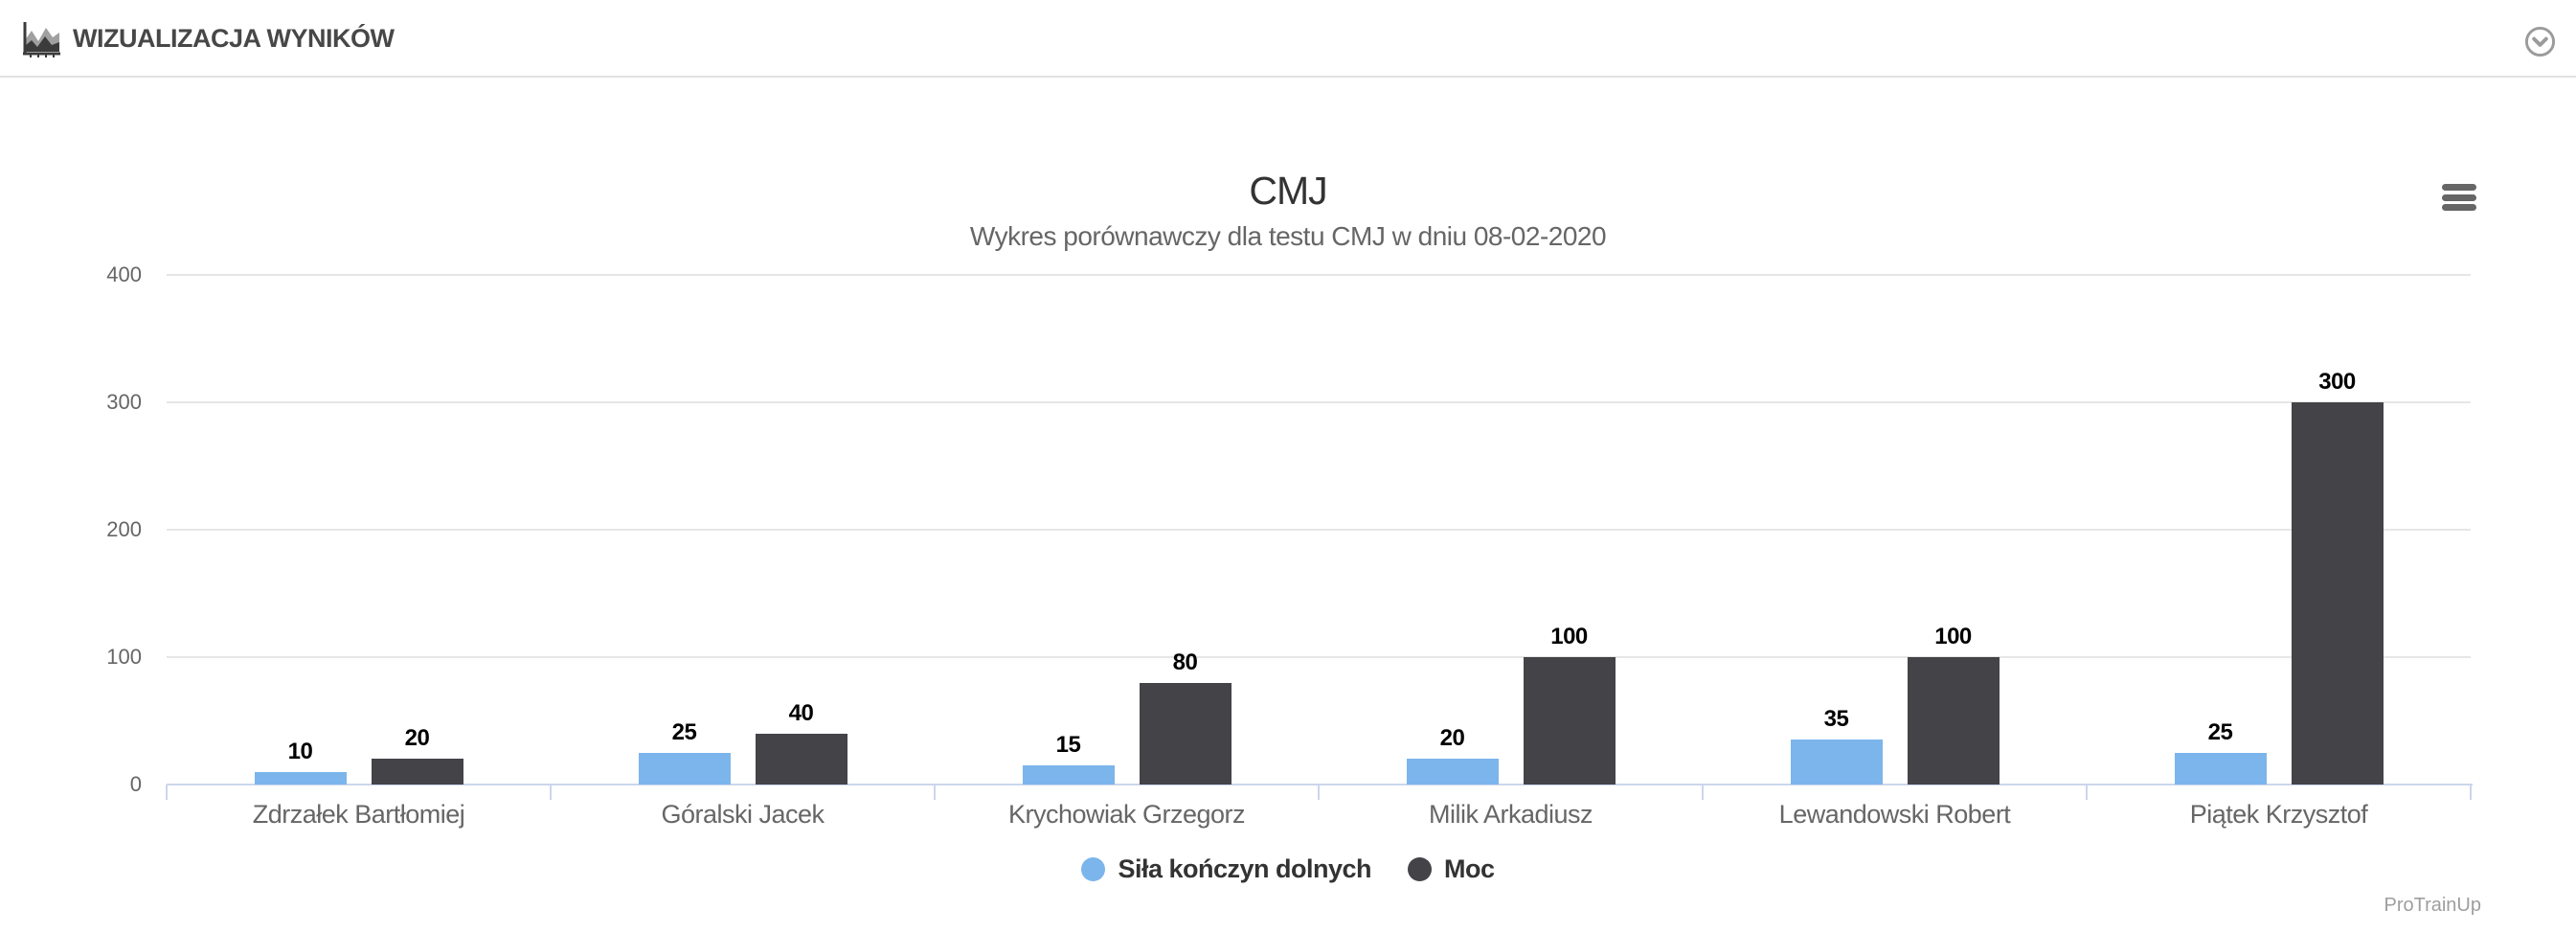  Describe the element at coordinates (1894, 814) in the screenshot. I see `category-label: Lewandowski Robert` at that location.